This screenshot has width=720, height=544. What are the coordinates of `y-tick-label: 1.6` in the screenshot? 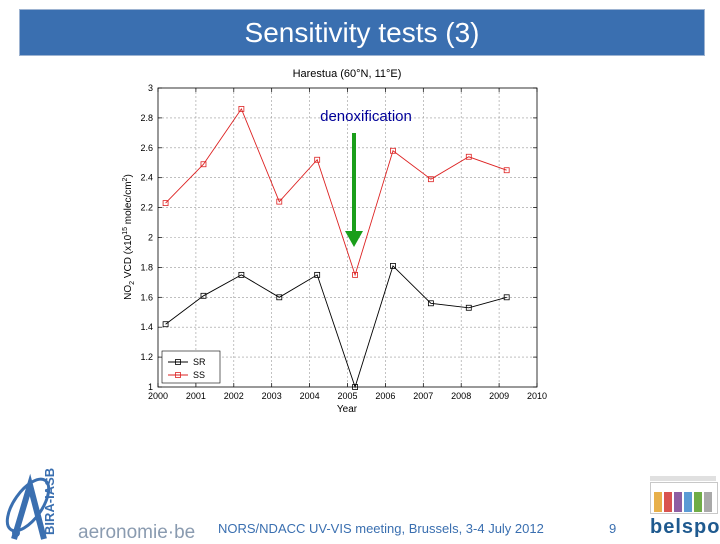 It's located at (146, 297).